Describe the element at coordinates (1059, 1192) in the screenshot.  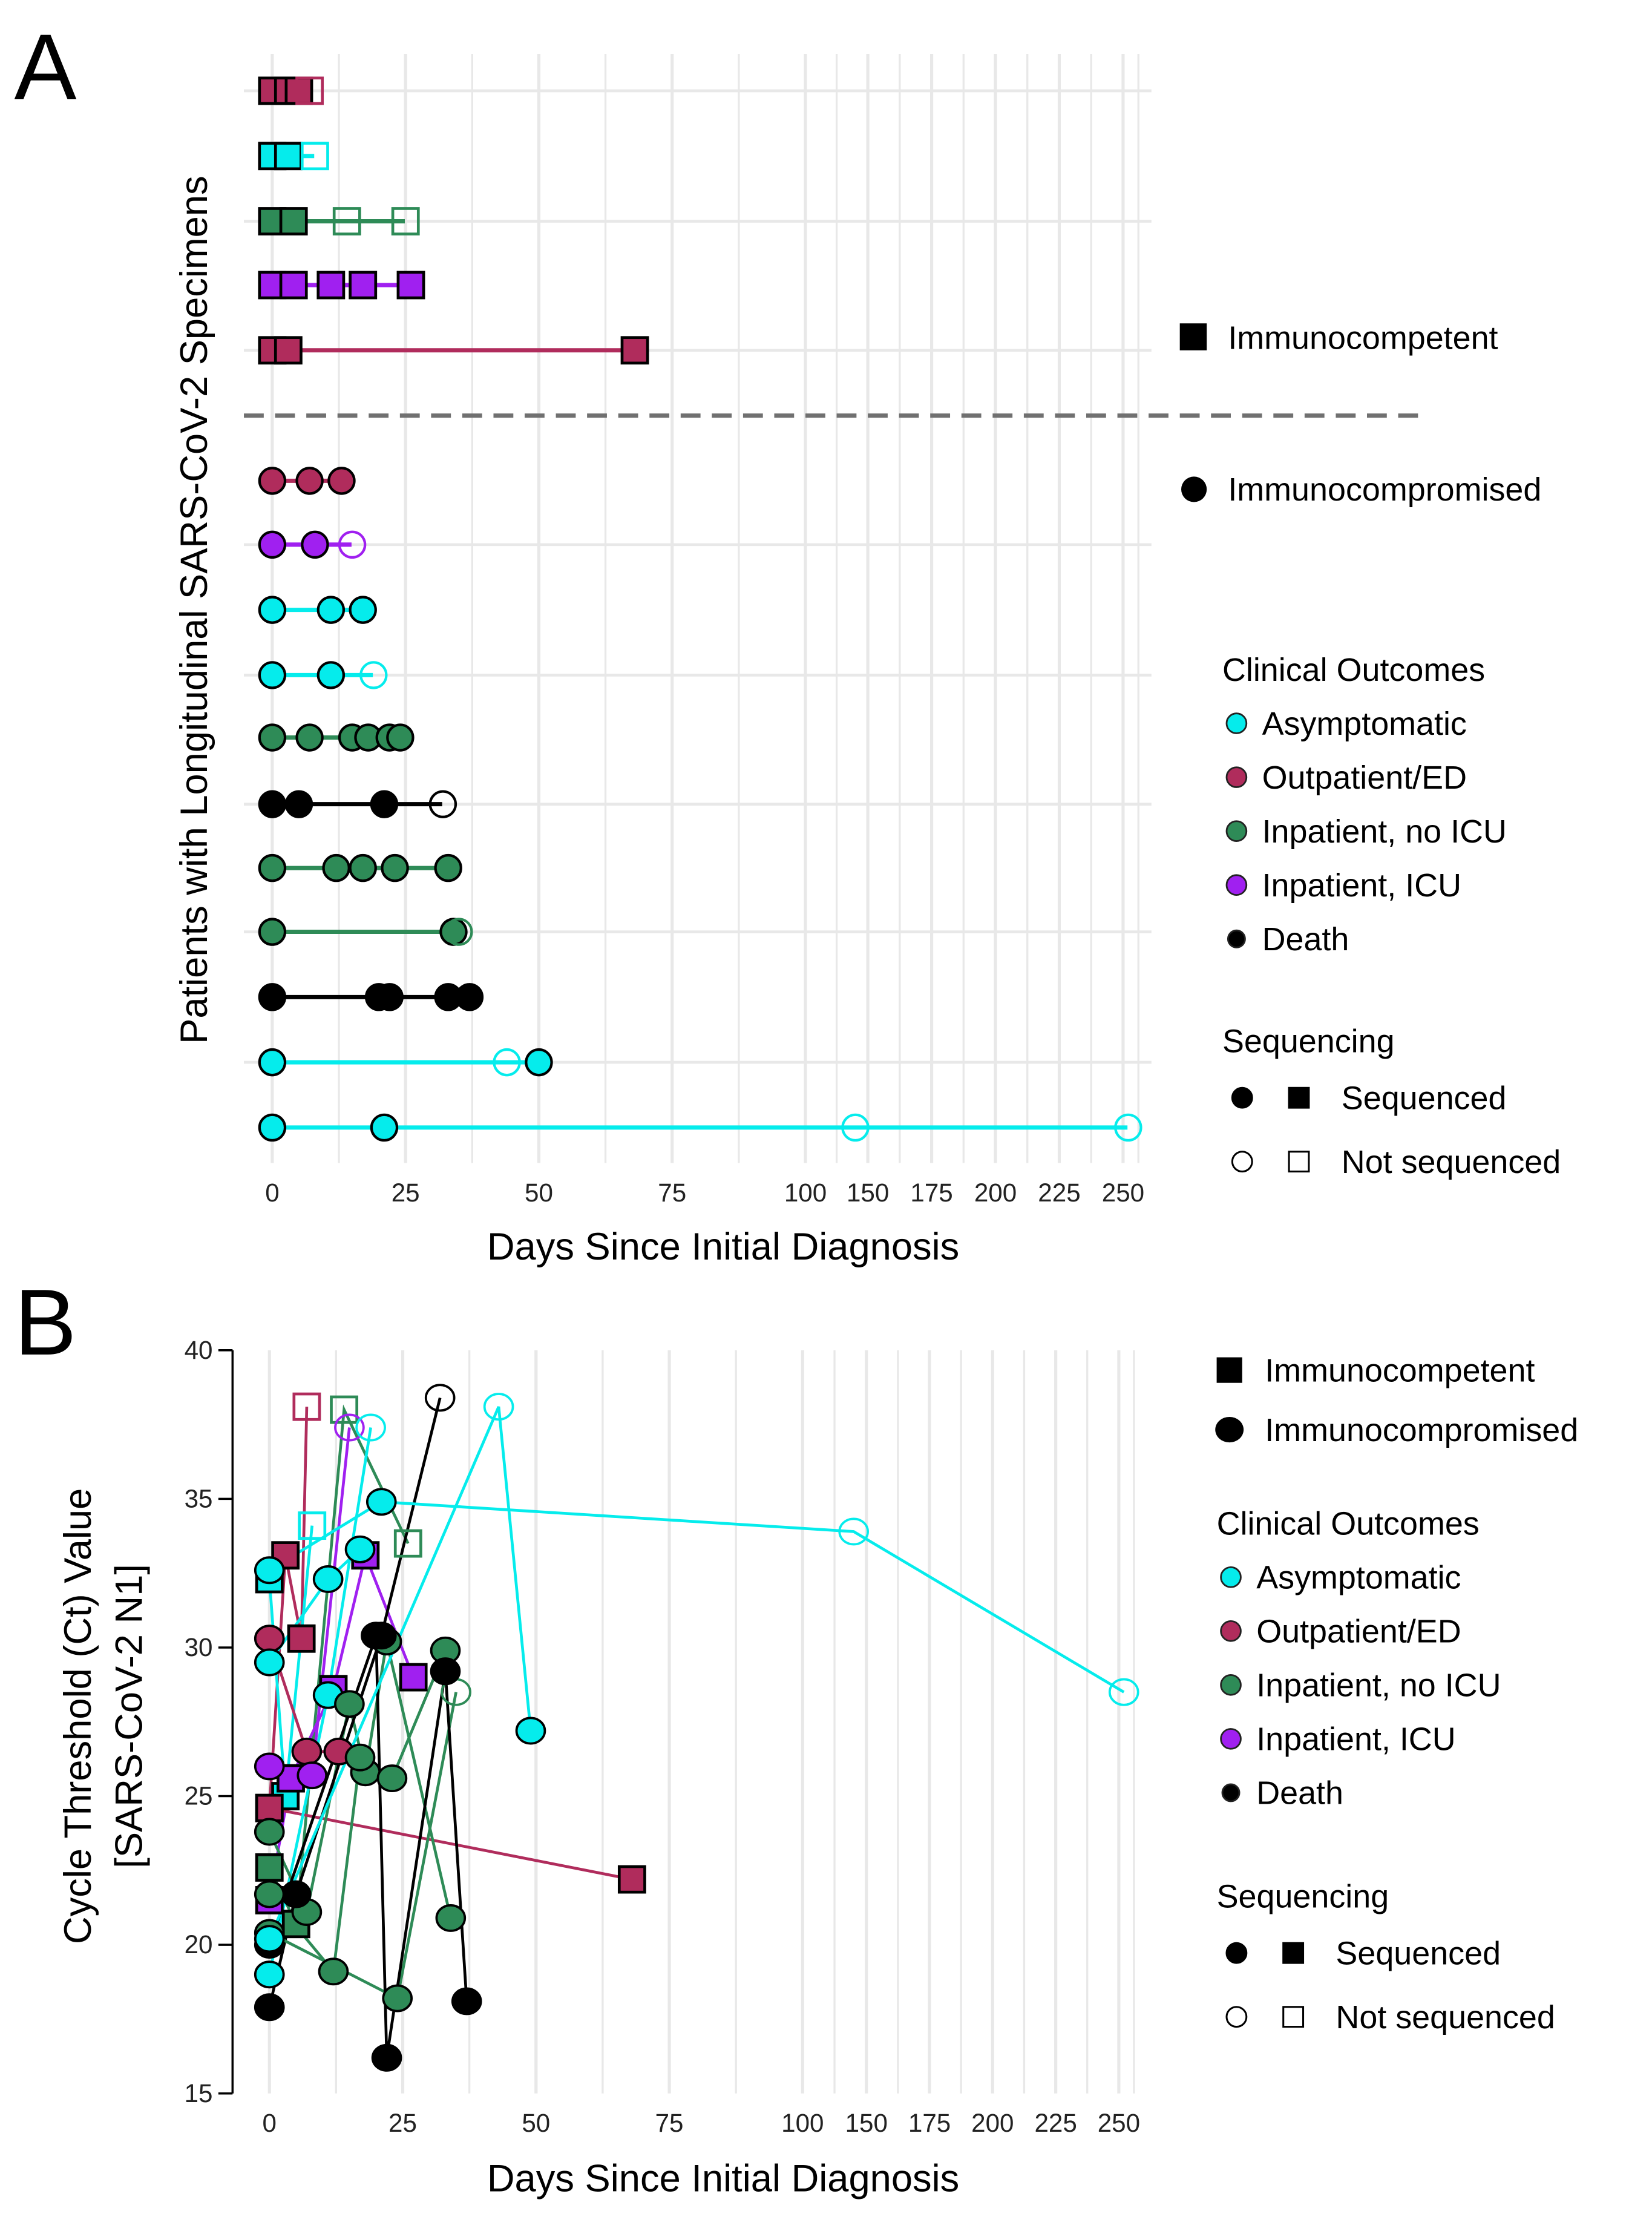
I see `x-tick-label: 225` at that location.